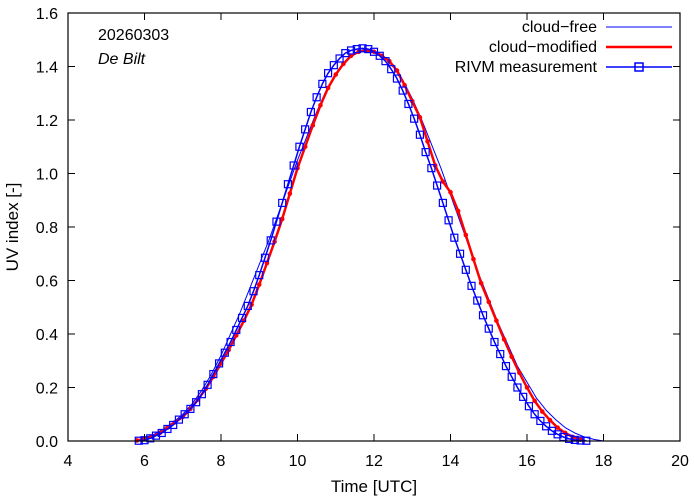  What do you see at coordinates (47, 442) in the screenshot?
I see `y-tick-label: 0.0` at bounding box center [47, 442].